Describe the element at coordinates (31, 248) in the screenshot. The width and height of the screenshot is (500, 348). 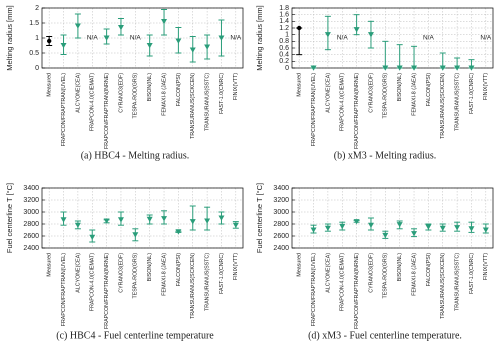
I see `y-tick-label: 2400` at that location.